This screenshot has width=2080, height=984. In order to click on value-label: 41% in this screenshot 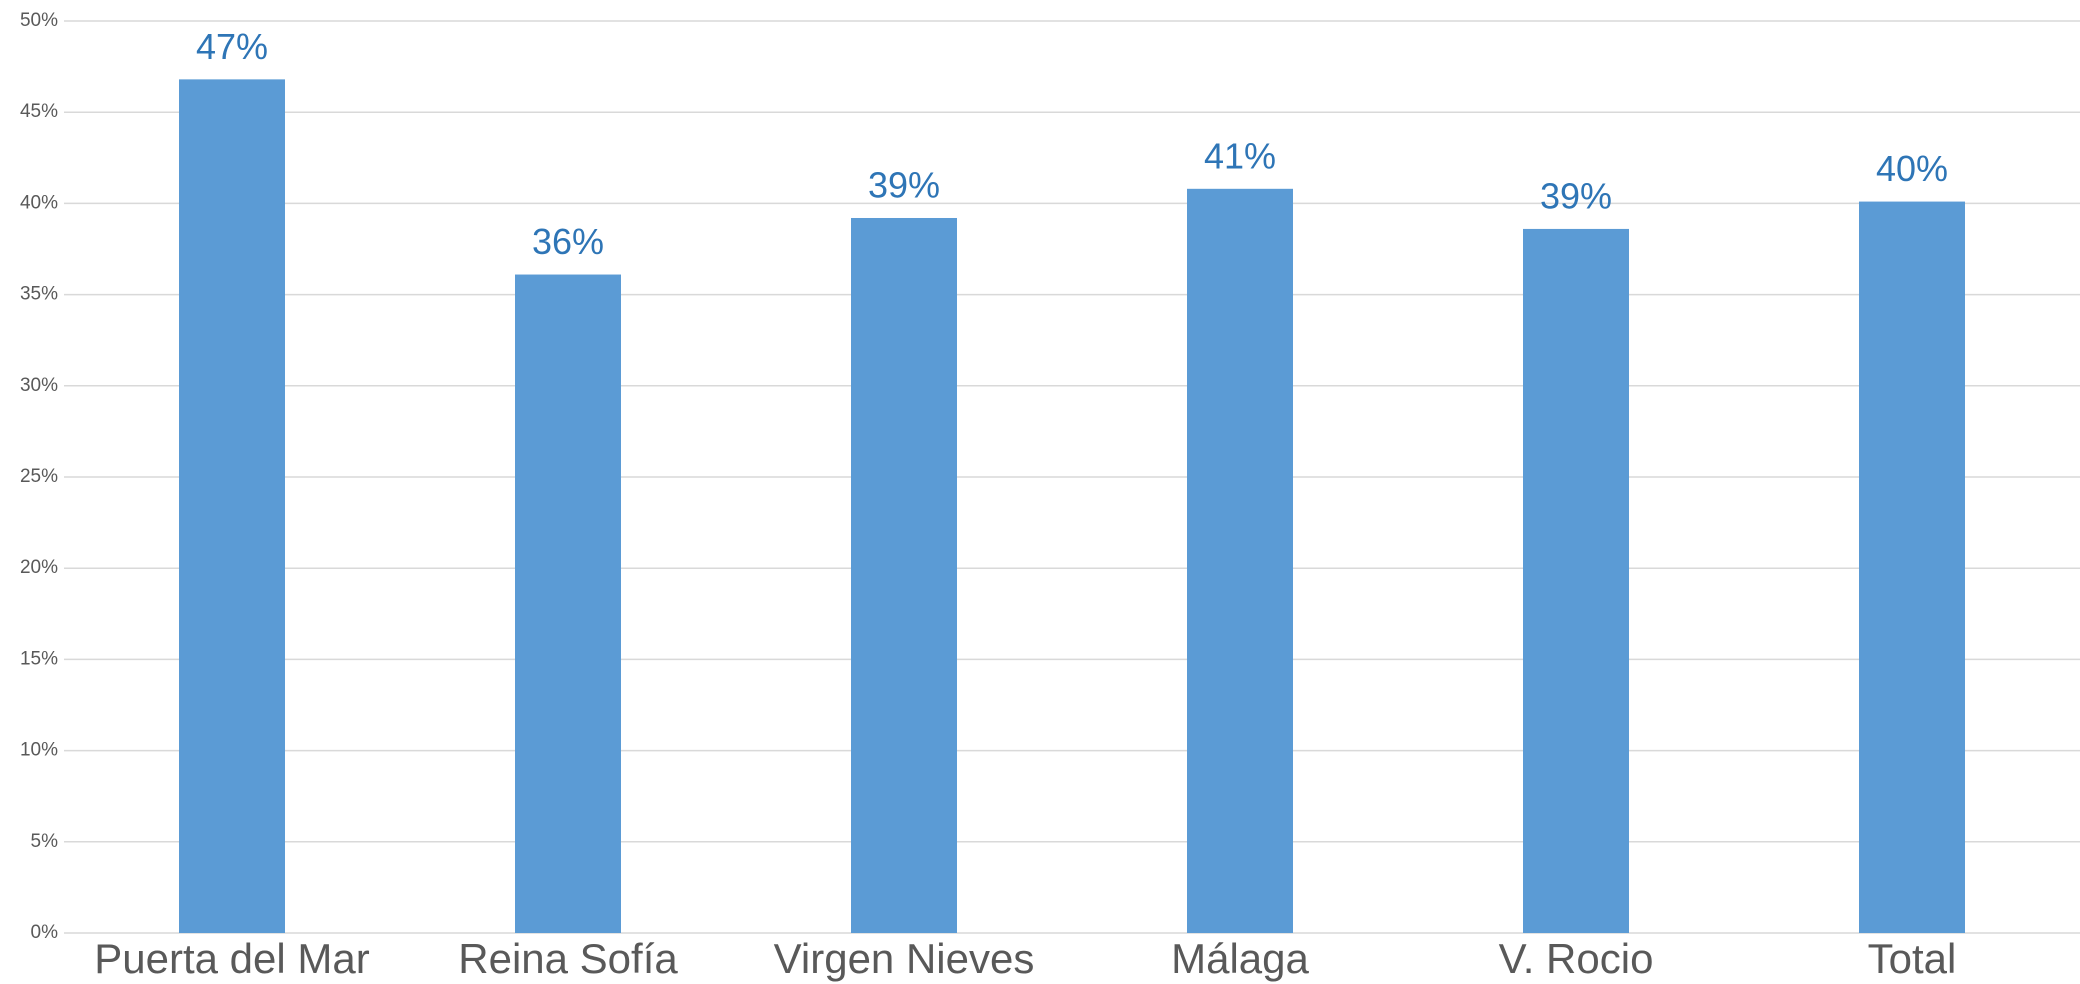, I will do `click(1240, 155)`.